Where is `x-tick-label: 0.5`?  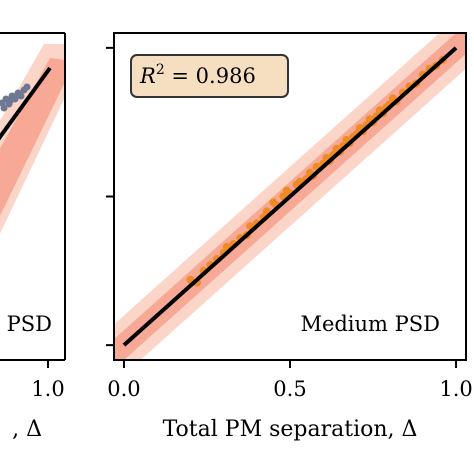 x-tick-label: 0.5 is located at coordinates (289, 389).